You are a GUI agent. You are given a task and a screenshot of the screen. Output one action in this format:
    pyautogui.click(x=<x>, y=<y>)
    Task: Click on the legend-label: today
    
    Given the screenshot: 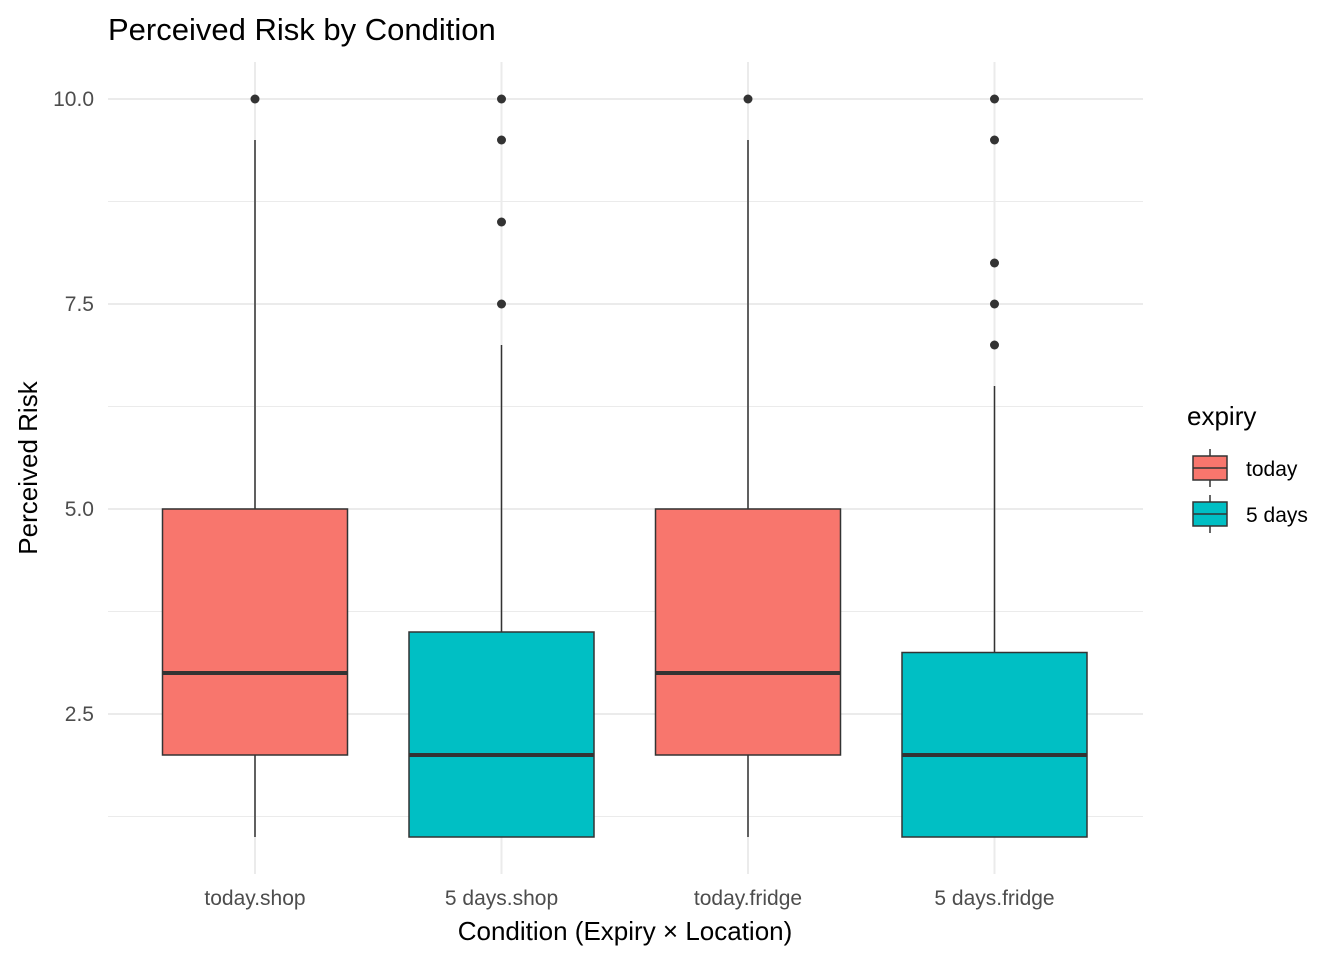 What is the action you would take?
    pyautogui.click(x=1272, y=469)
    